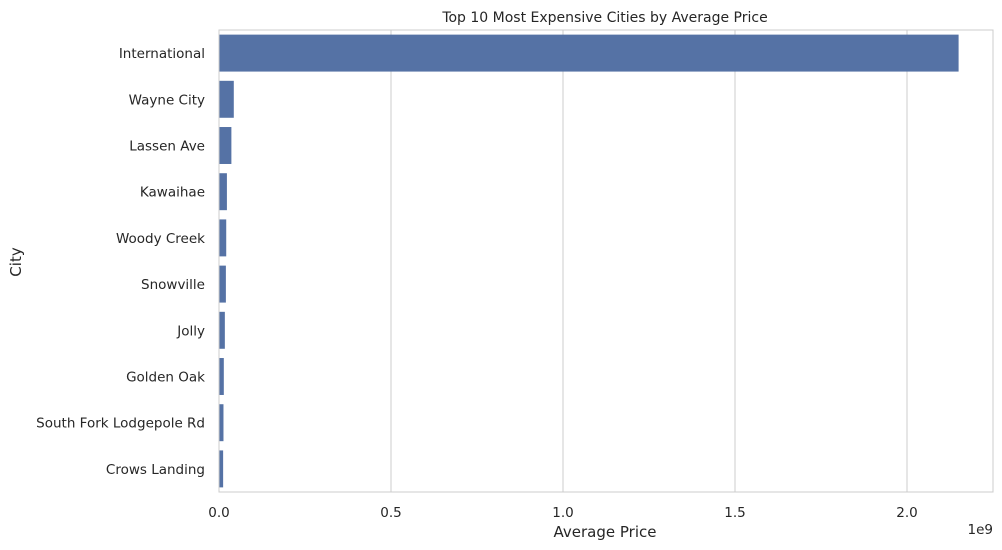 The width and height of the screenshot is (1002, 550). Describe the element at coordinates (390, 513) in the screenshot. I see `x-tick-label: 0.5` at that location.